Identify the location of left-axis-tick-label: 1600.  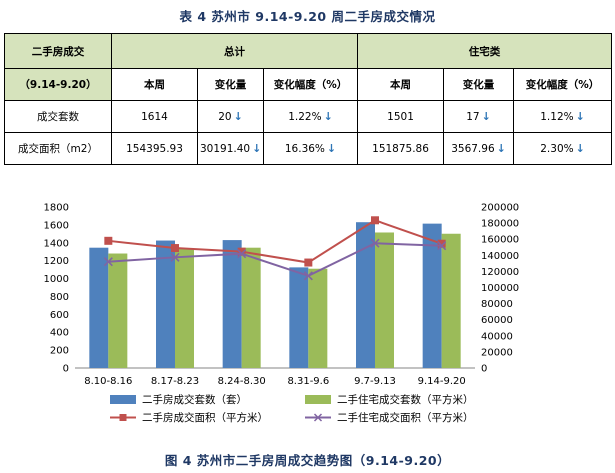
(56, 225).